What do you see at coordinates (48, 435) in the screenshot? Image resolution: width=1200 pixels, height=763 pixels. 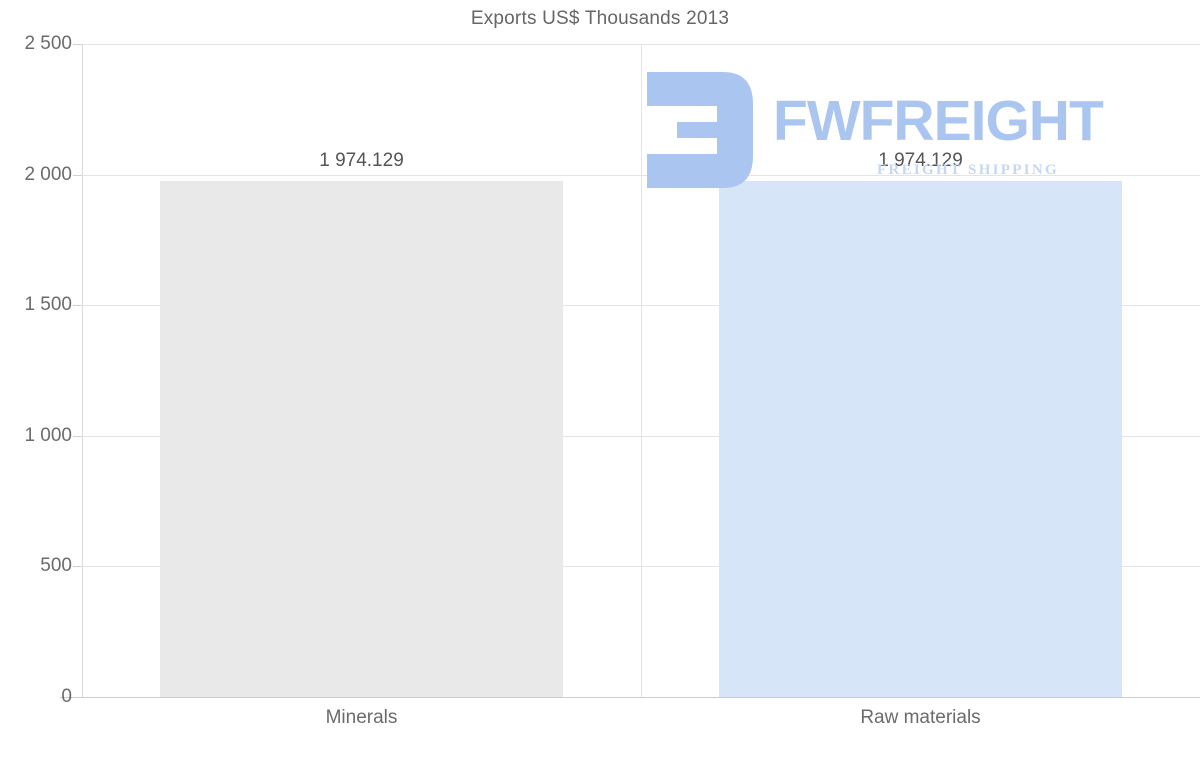 I see `y-axis-tick-label: 1 000` at bounding box center [48, 435].